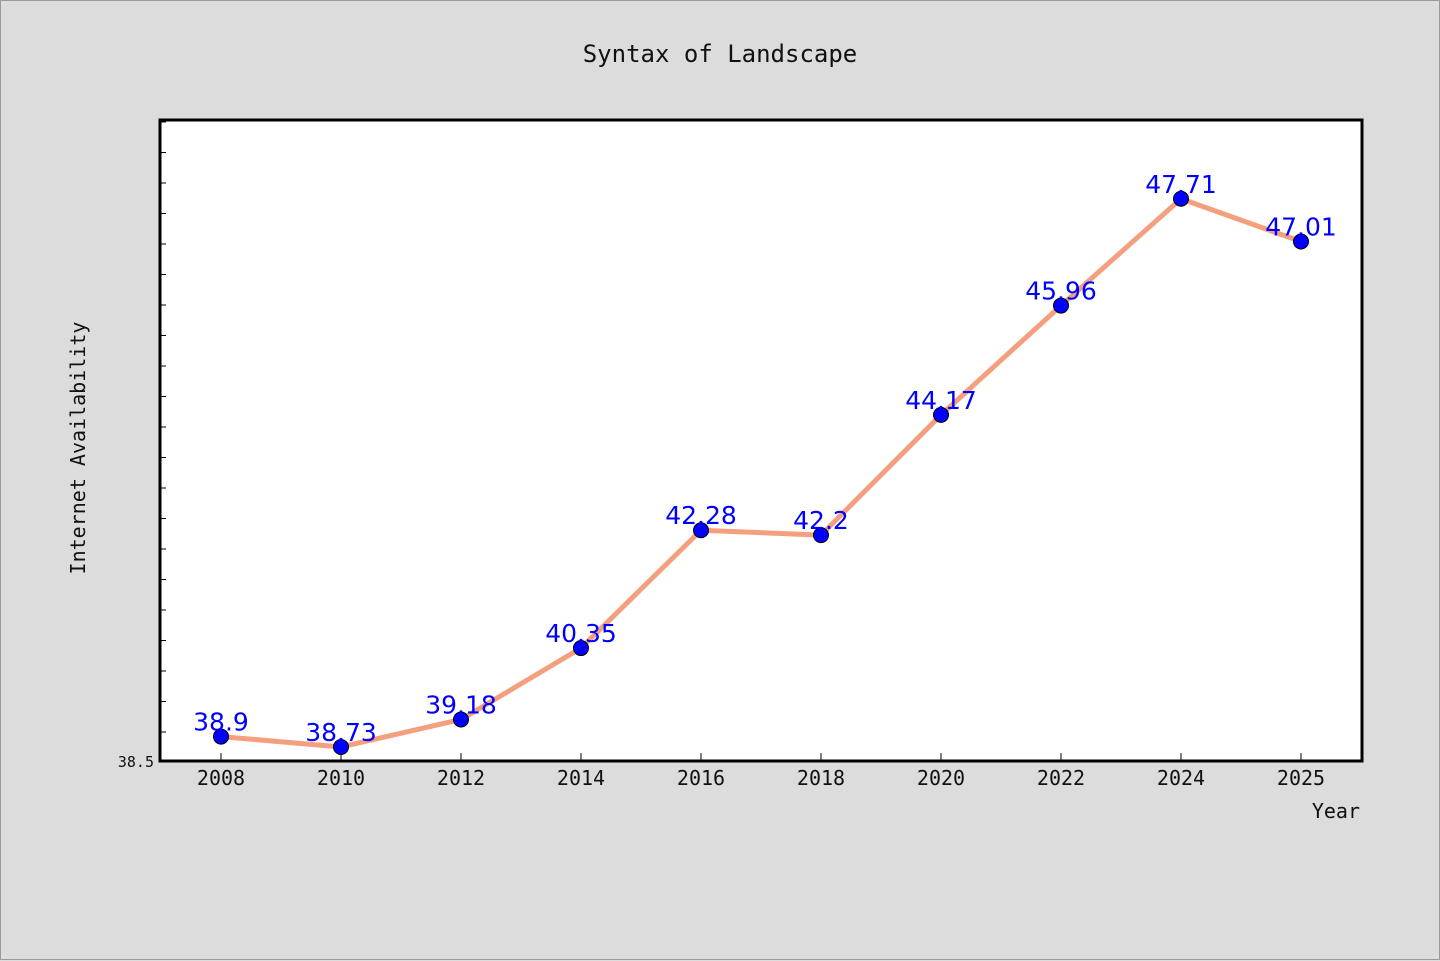 The width and height of the screenshot is (1440, 961). I want to click on data-label: 47.71, so click(1181, 184).